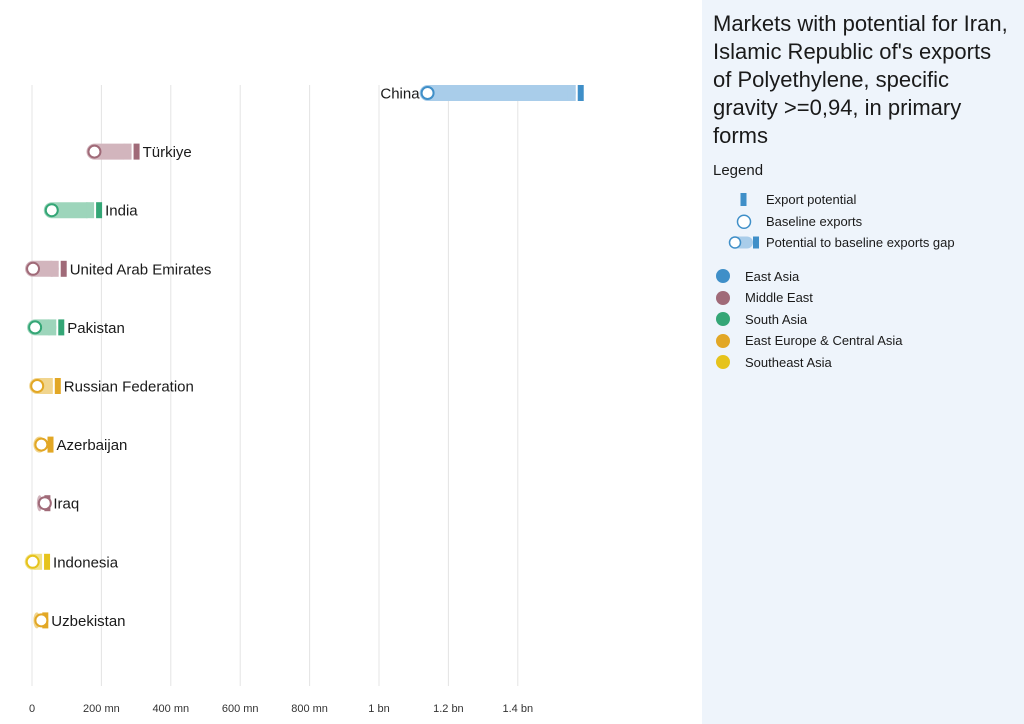 The image size is (1024, 724). Describe the element at coordinates (788, 362) in the screenshot. I see `legend-label-southeast-asia: Southeast Asia` at that location.